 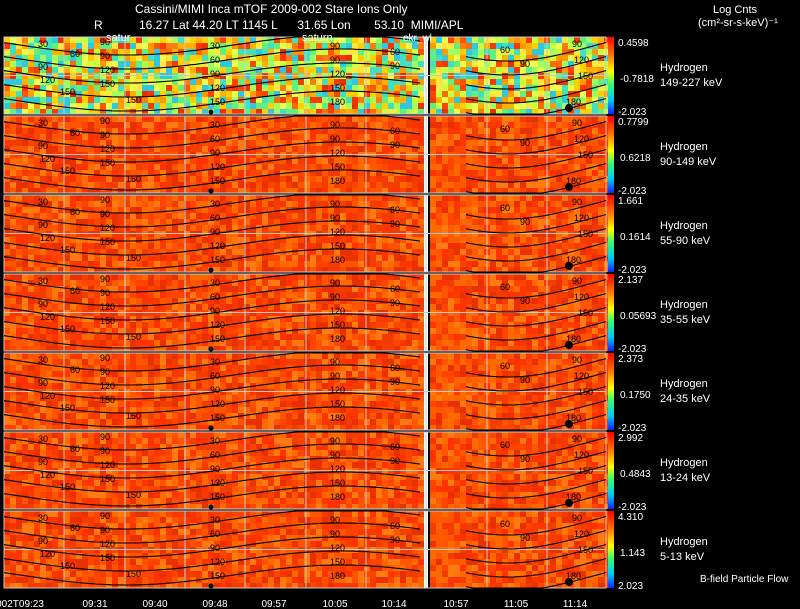 I want to click on x-tick-label: 11:05, so click(x=516, y=604).